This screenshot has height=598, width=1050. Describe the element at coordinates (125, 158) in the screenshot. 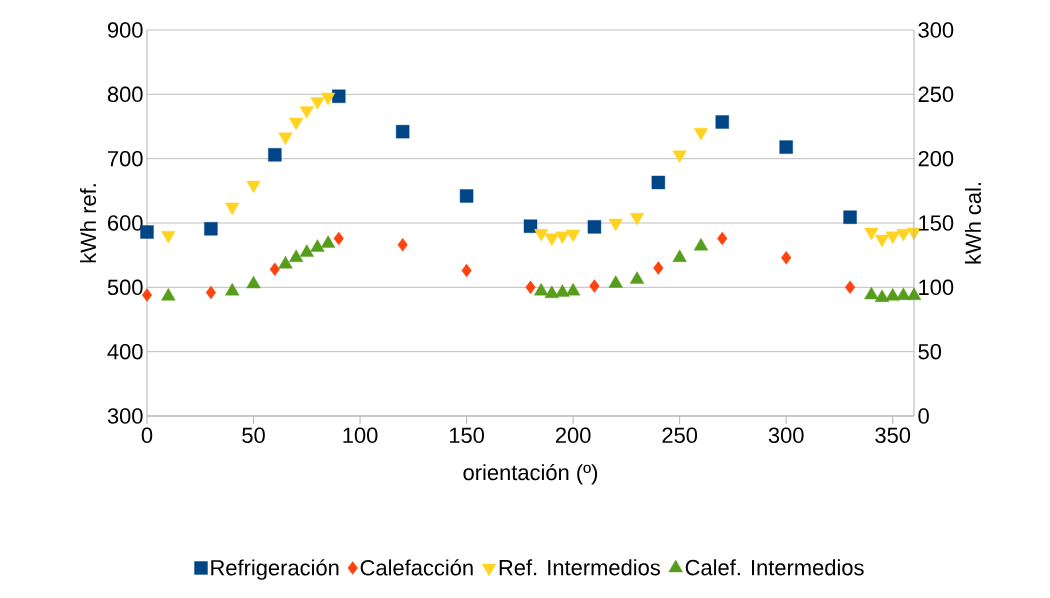

I see `y-tick-label: 700` at that location.